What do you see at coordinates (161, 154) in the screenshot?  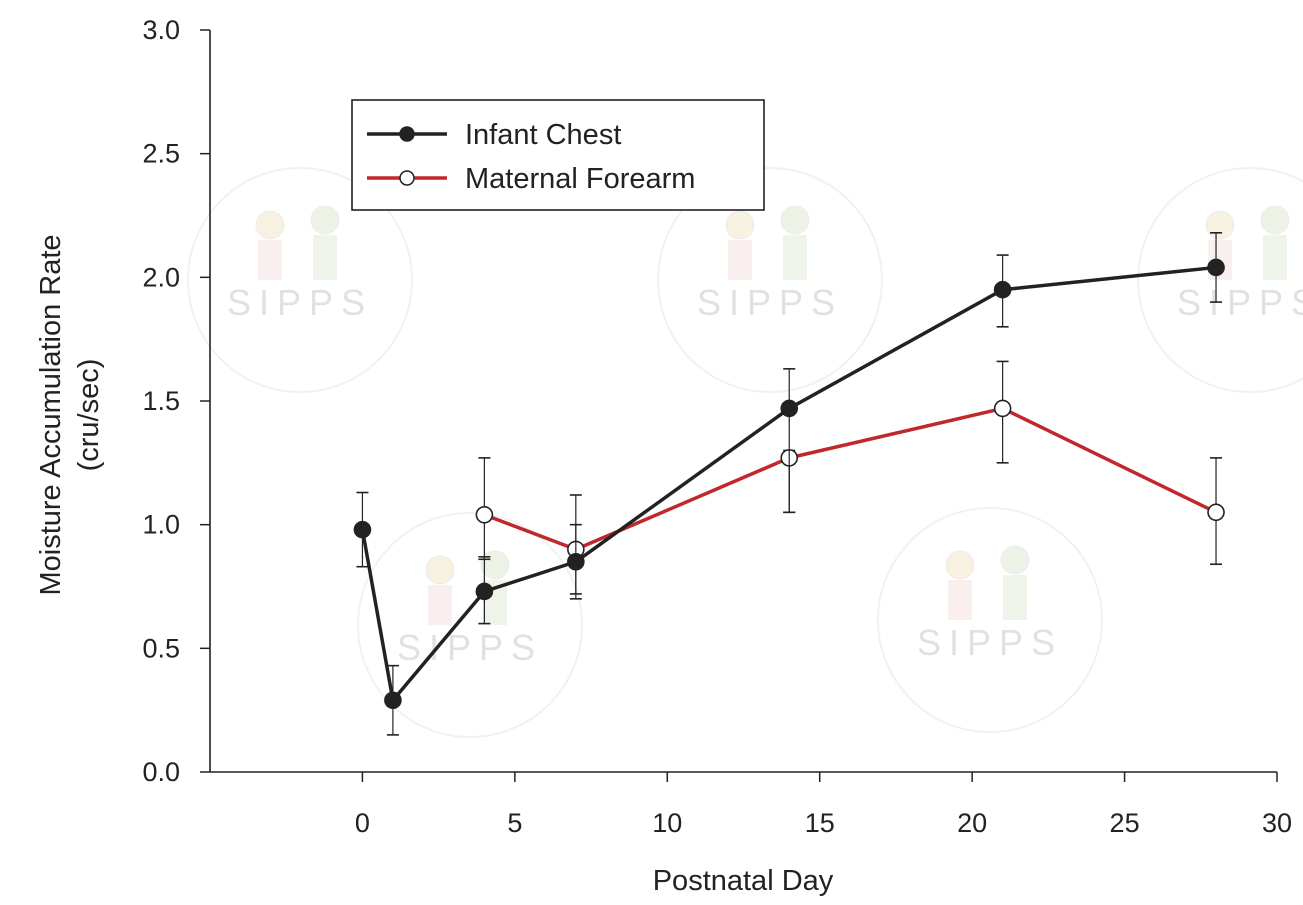 I see `y-tick-label: 2.5` at bounding box center [161, 154].